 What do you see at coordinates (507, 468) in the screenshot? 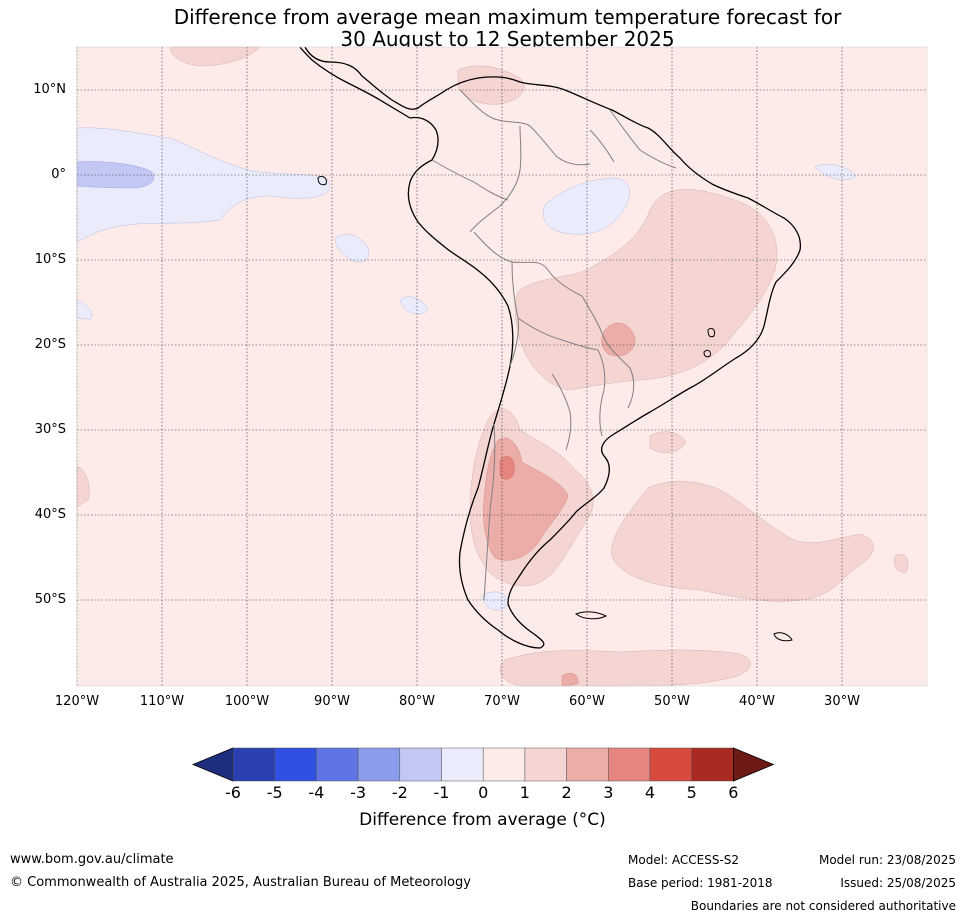
I see `warm-anomaly-argentina-peak` at bounding box center [507, 468].